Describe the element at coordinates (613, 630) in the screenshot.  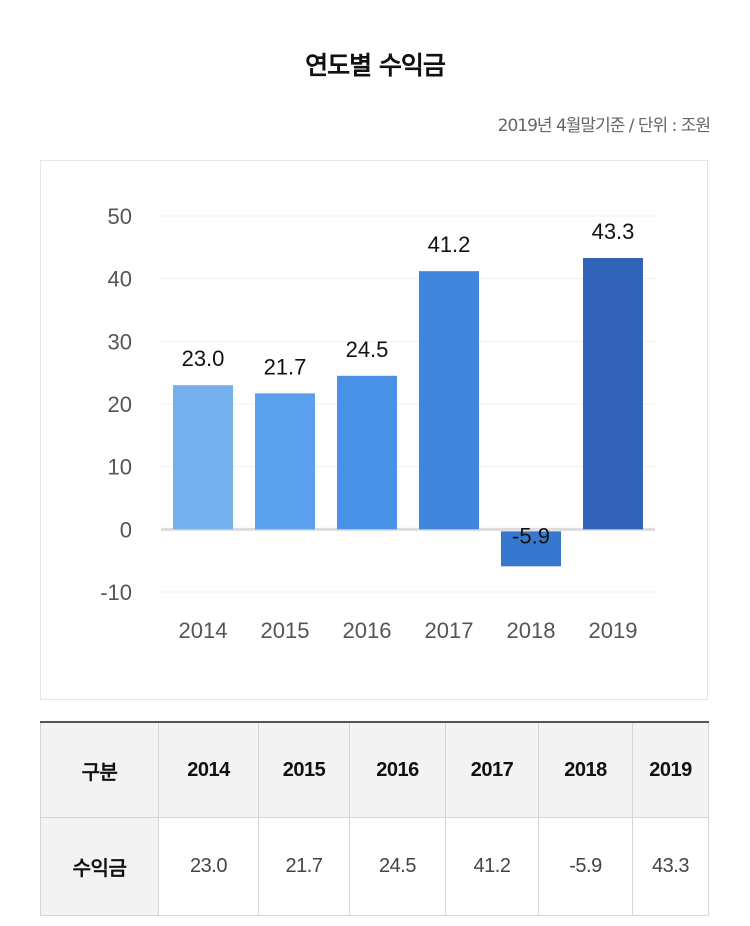
I see `x-tick-label: 2019` at that location.